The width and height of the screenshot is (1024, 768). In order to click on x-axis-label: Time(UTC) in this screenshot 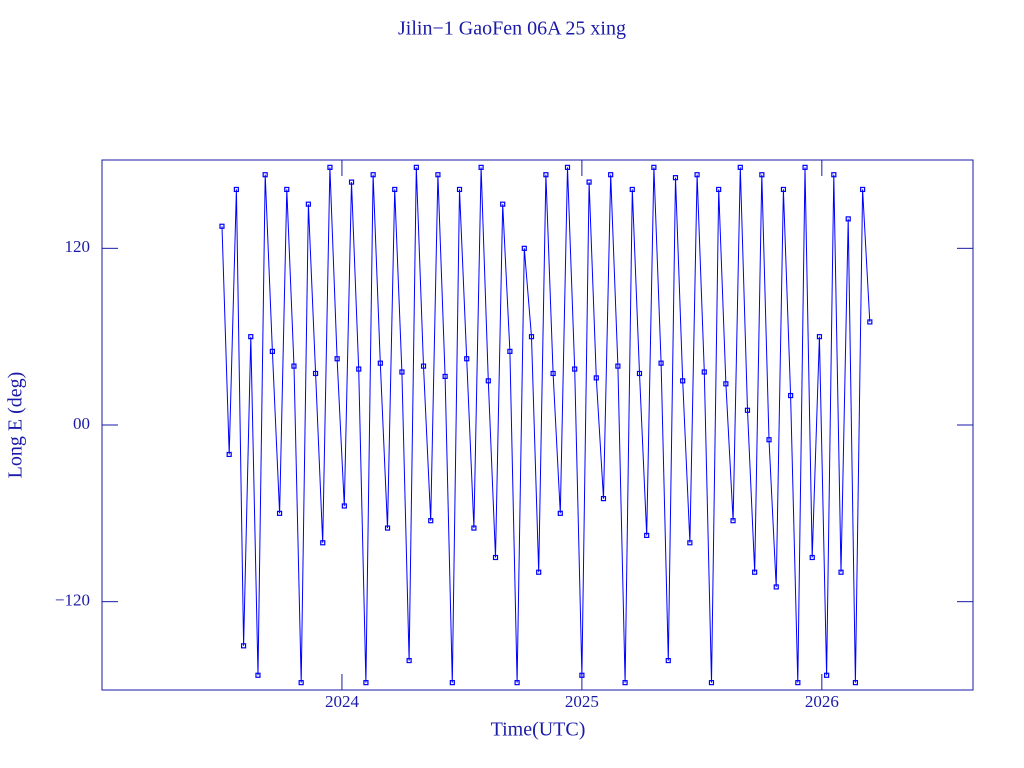, I will do `click(538, 730)`.